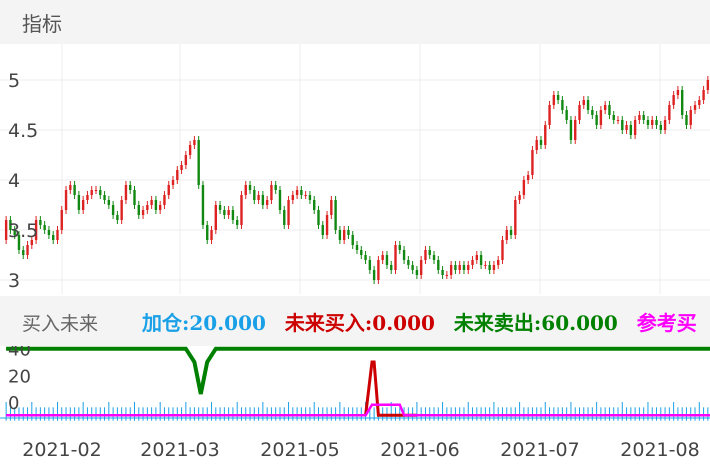 This screenshot has height=476, width=710. Describe the element at coordinates (14, 281) in the screenshot. I see `price-y-tick: 3` at that location.